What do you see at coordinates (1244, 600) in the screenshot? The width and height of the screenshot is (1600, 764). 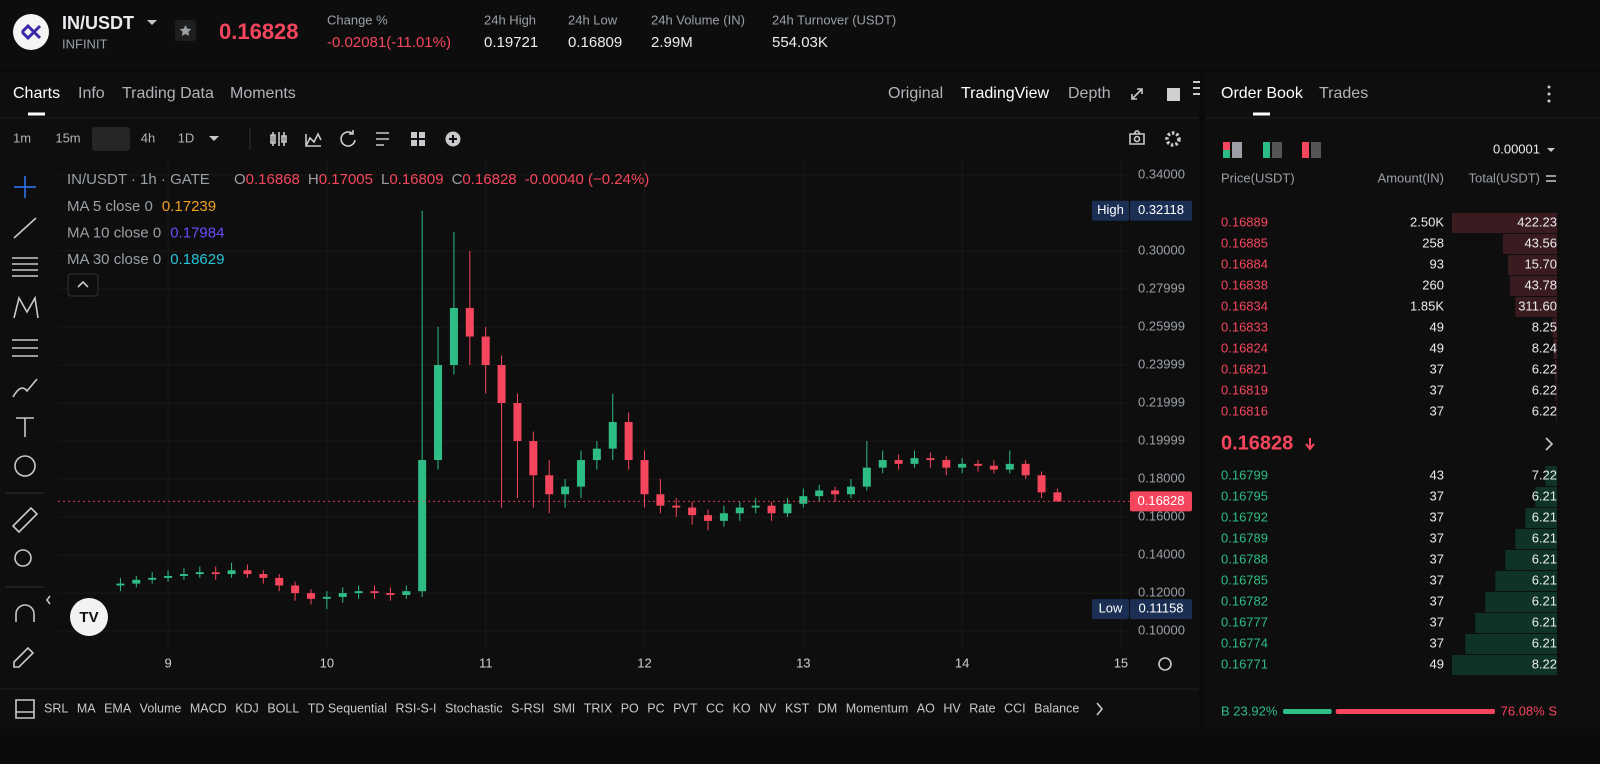 I see `price: 0.16782` at bounding box center [1244, 600].